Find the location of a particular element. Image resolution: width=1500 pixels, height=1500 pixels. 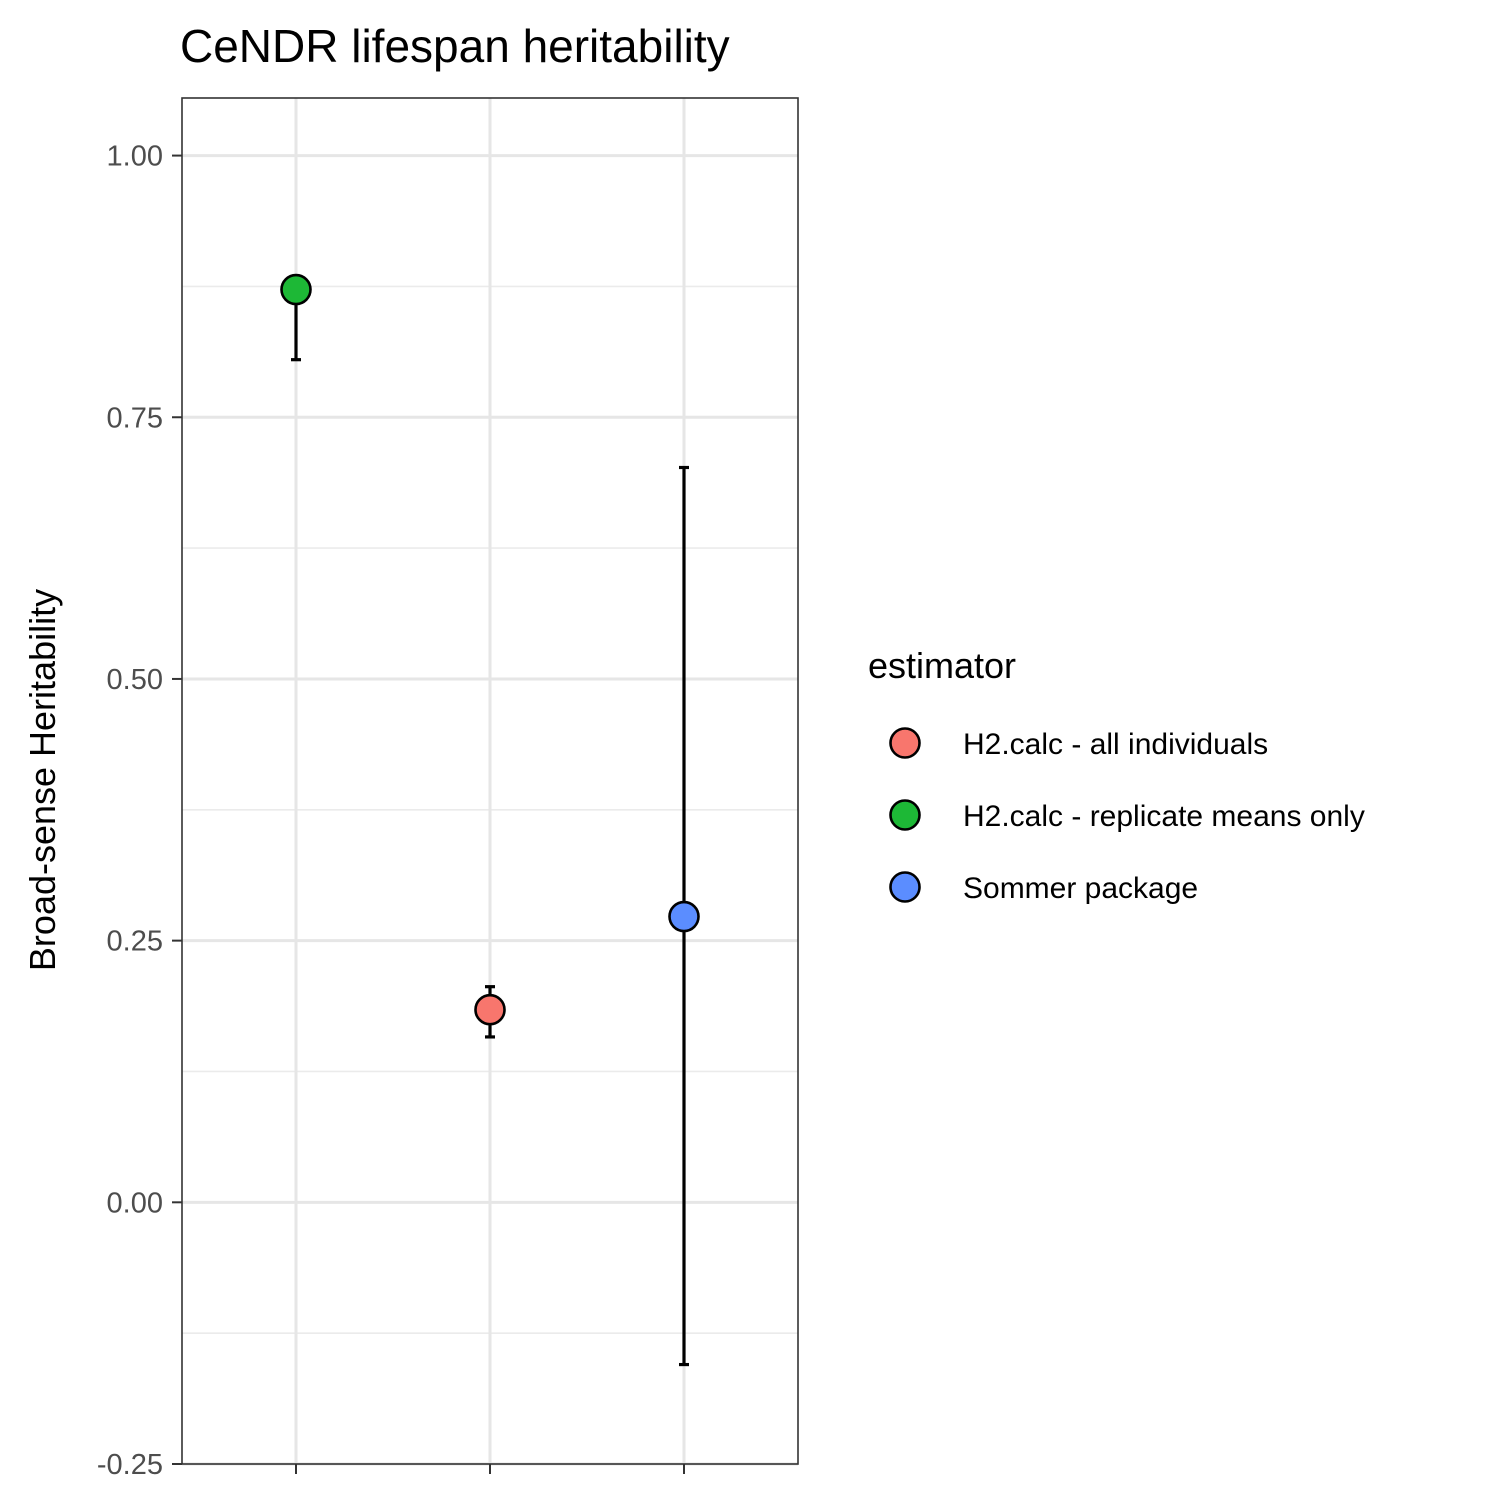

chart-title: CeNDR lifespan heritability is located at coordinates (455, 46).